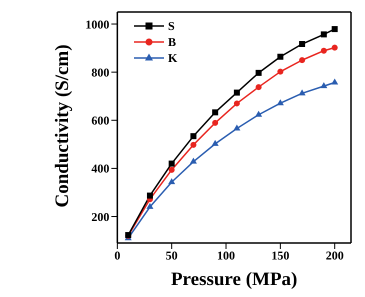 The height and width of the screenshot is (297, 365). What do you see at coordinates (234, 279) in the screenshot?
I see `x-axis-title: Pressure (MPa)` at bounding box center [234, 279].